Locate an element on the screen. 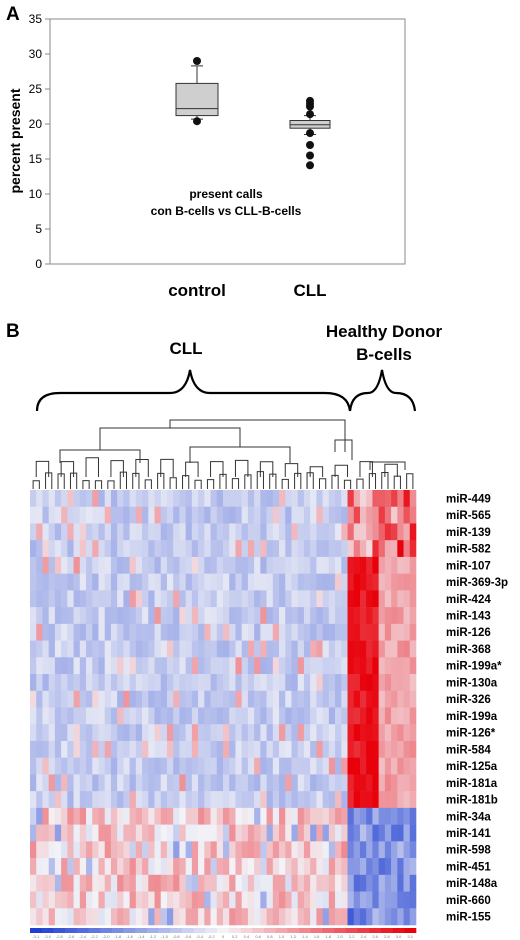  colorbar-label: 2.4 is located at coordinates (364, 936).